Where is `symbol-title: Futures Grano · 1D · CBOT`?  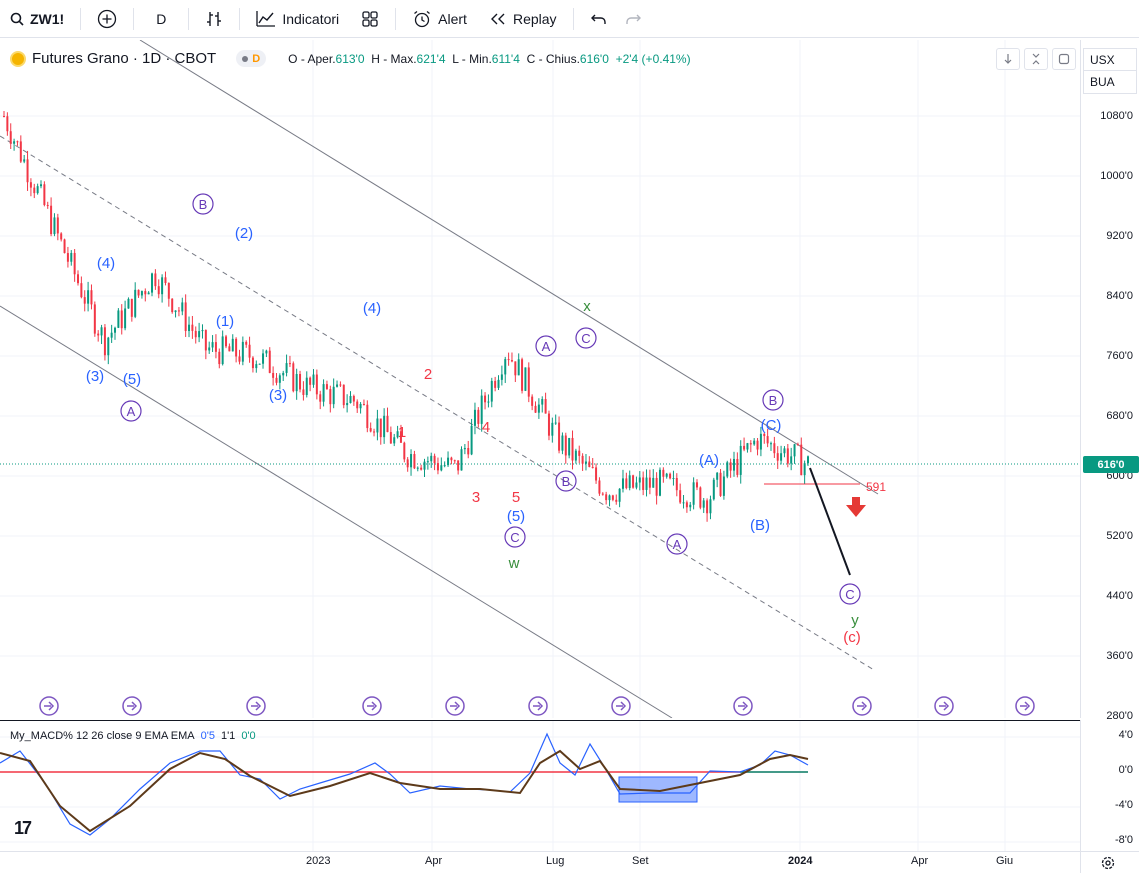 symbol-title: Futures Grano · 1D · CBOT is located at coordinates (124, 58).